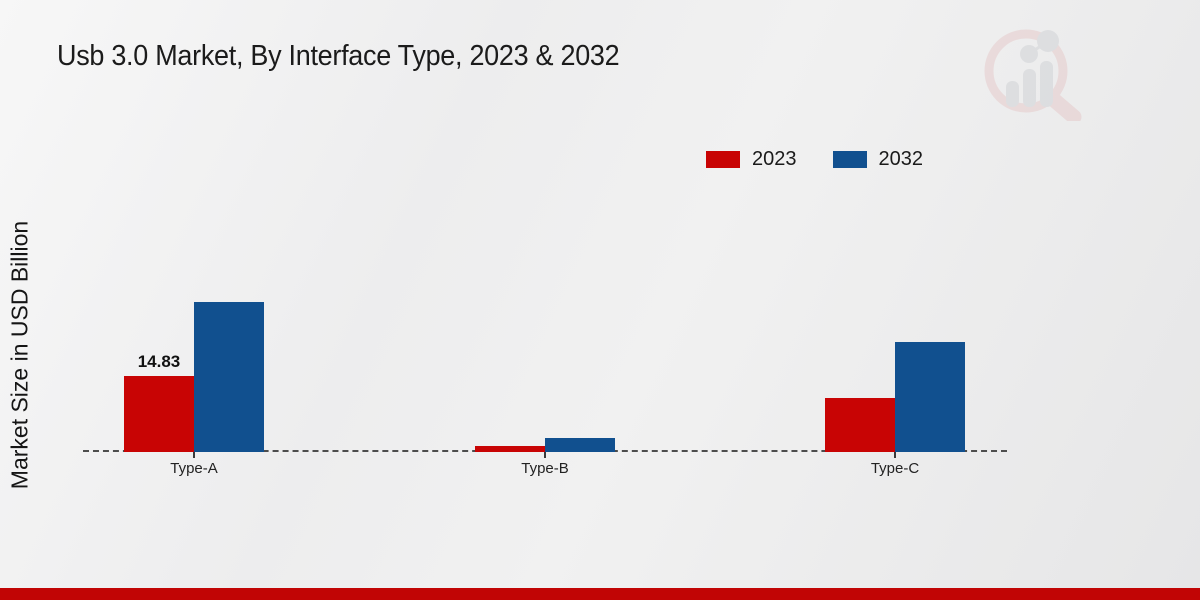 The image size is (1200, 600). What do you see at coordinates (930, 397) in the screenshot?
I see `bar-2032-type-c` at bounding box center [930, 397].